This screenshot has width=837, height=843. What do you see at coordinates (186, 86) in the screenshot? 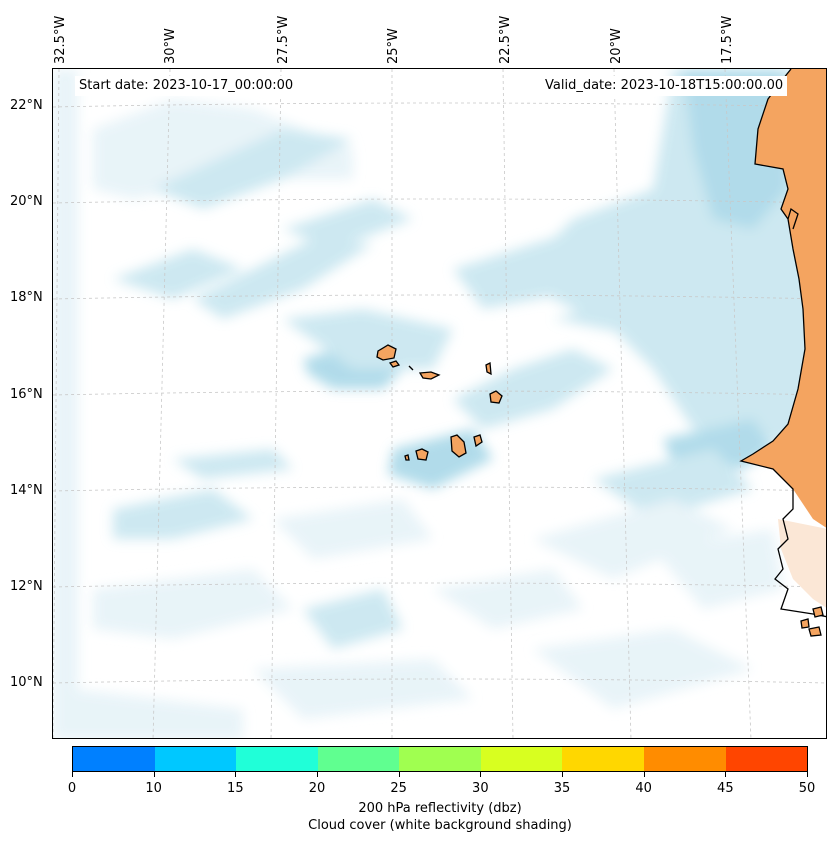
I see `start-date-label: Start date: 2023-10-17_00:00:00` at bounding box center [186, 86].